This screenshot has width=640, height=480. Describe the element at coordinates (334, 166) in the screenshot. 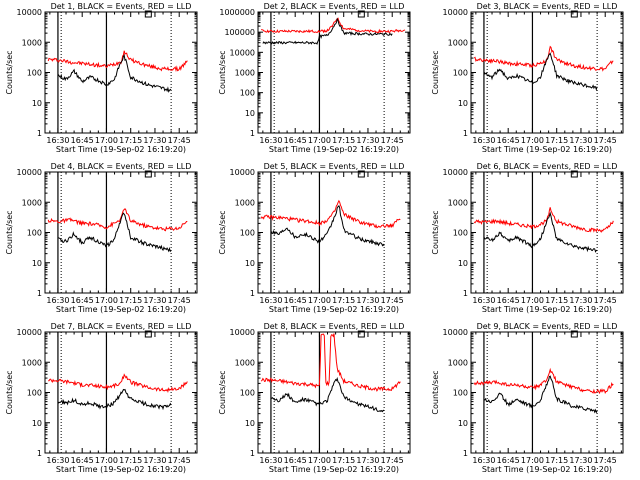

I see `chart-title: Det 5, BLACK = Events, RED = LLD` at that location.